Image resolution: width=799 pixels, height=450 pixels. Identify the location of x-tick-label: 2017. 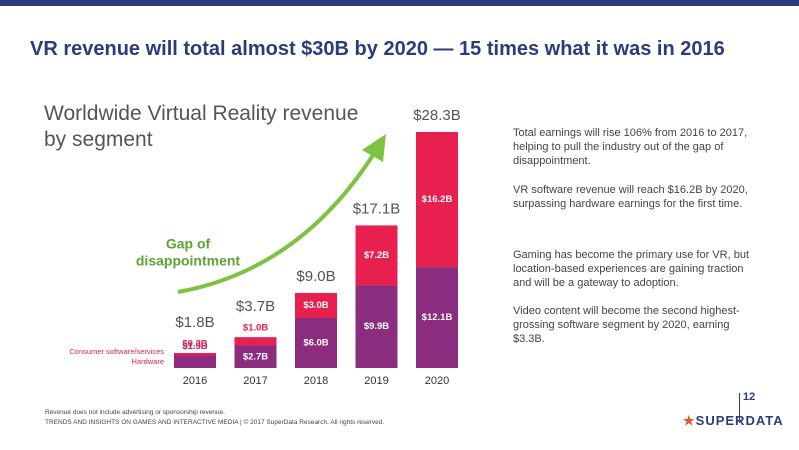
(255, 381).